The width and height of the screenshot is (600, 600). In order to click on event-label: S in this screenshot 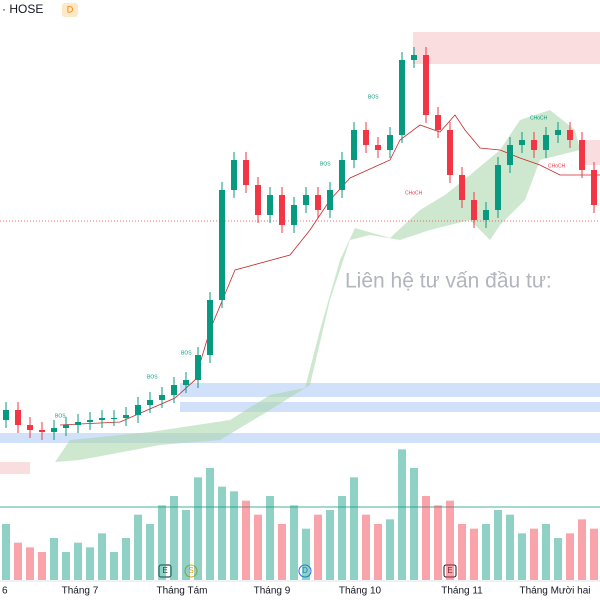, I will do `click(190, 570)`.